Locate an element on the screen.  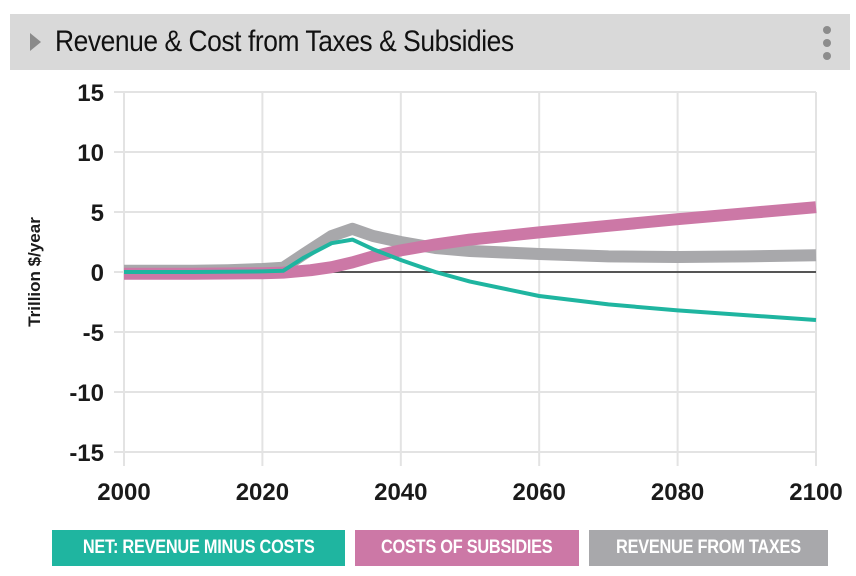
legend-label: COSTS OF SUBSIDIES is located at coordinates (467, 547).